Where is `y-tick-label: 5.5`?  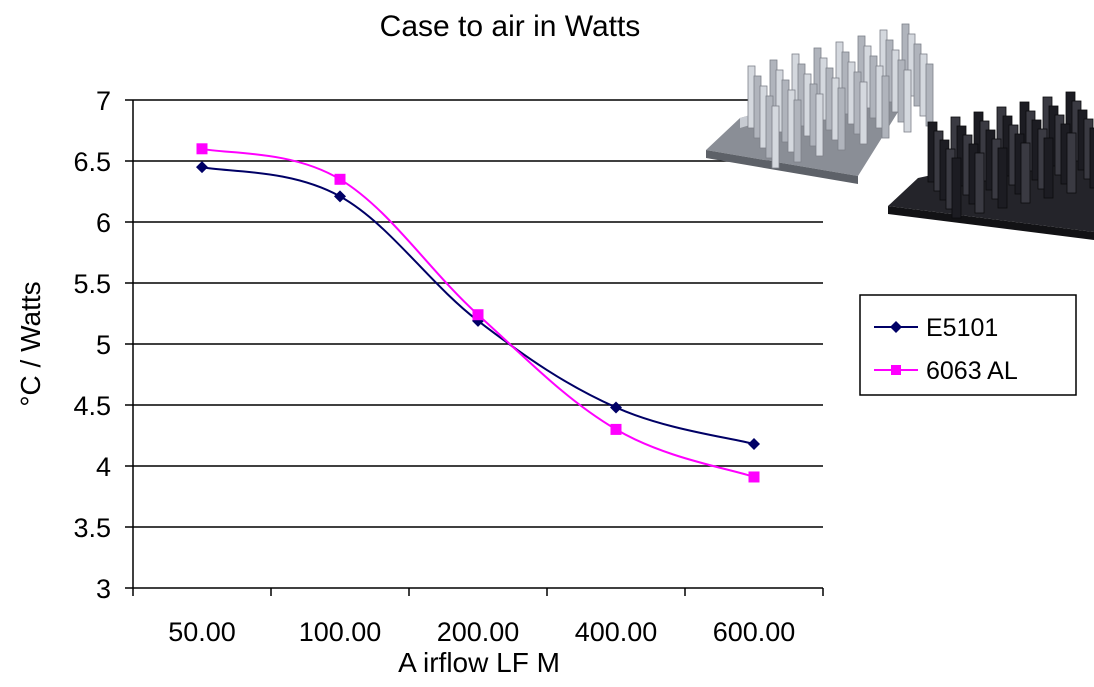 y-tick-label: 5.5 is located at coordinates (92, 284).